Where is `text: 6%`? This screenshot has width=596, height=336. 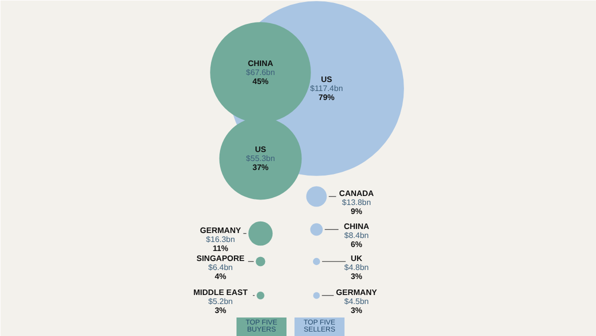 text: 6% is located at coordinates (356, 244).